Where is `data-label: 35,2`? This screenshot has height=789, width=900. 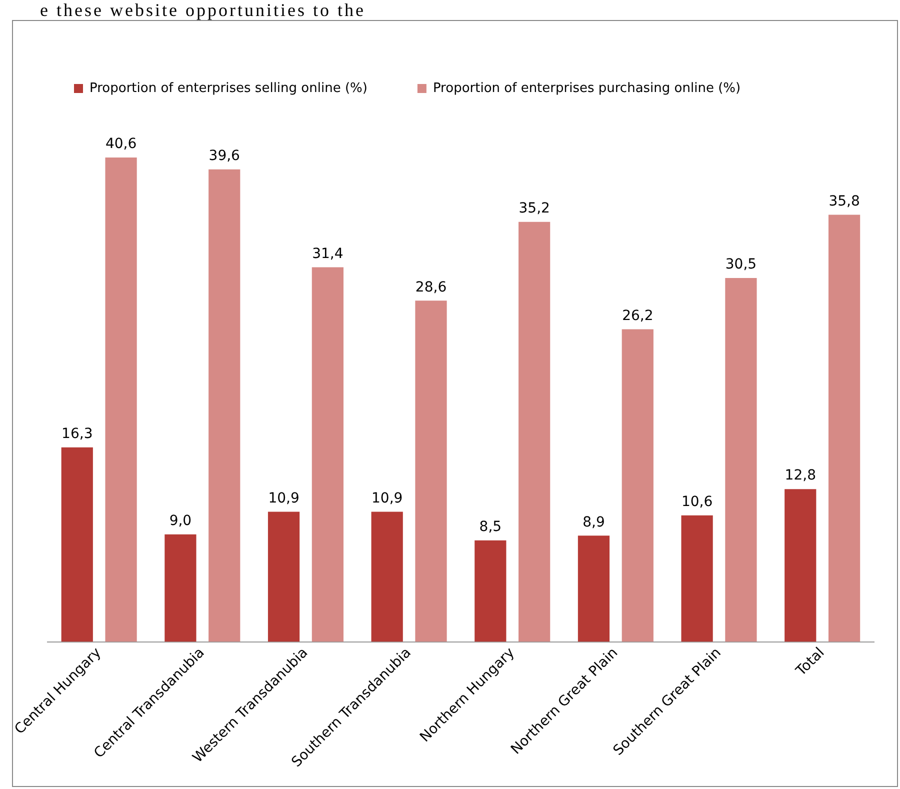
data-label: 35,2 is located at coordinates (534, 208).